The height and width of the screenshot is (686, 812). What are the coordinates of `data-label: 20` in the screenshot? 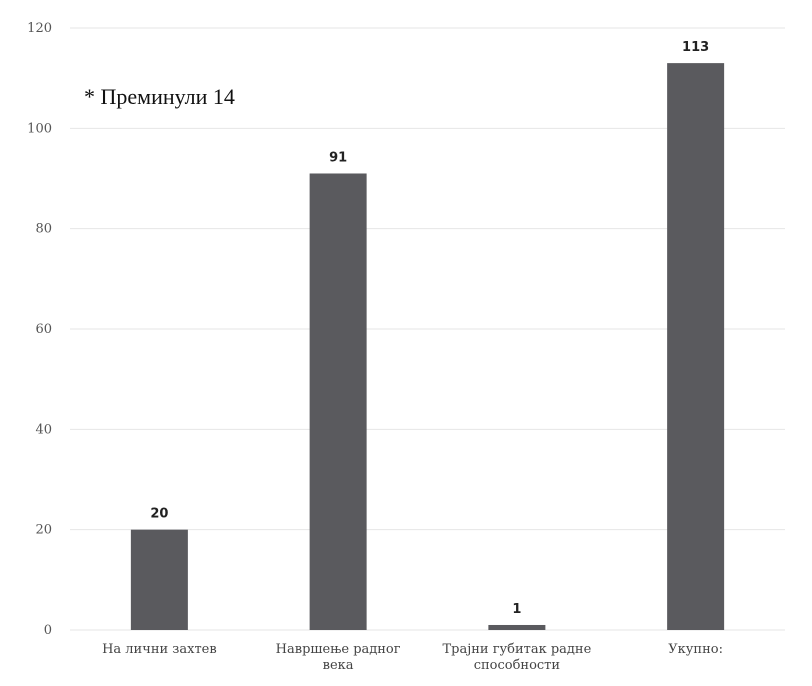 It's located at (159, 514).